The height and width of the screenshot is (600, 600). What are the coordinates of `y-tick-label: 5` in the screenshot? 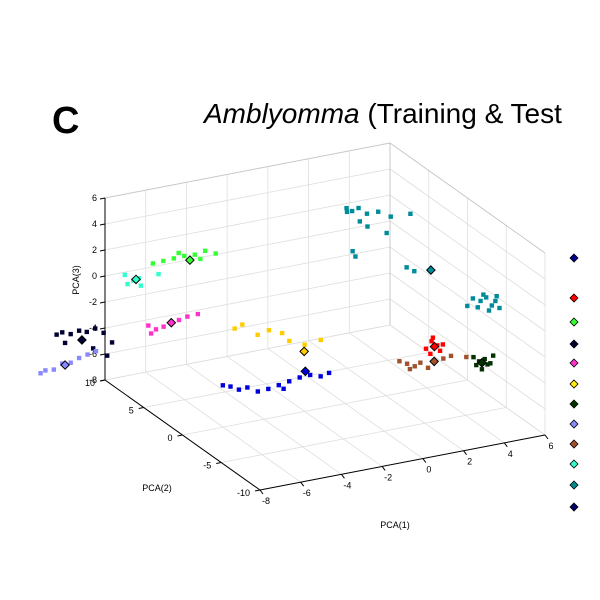 It's located at (131, 411).